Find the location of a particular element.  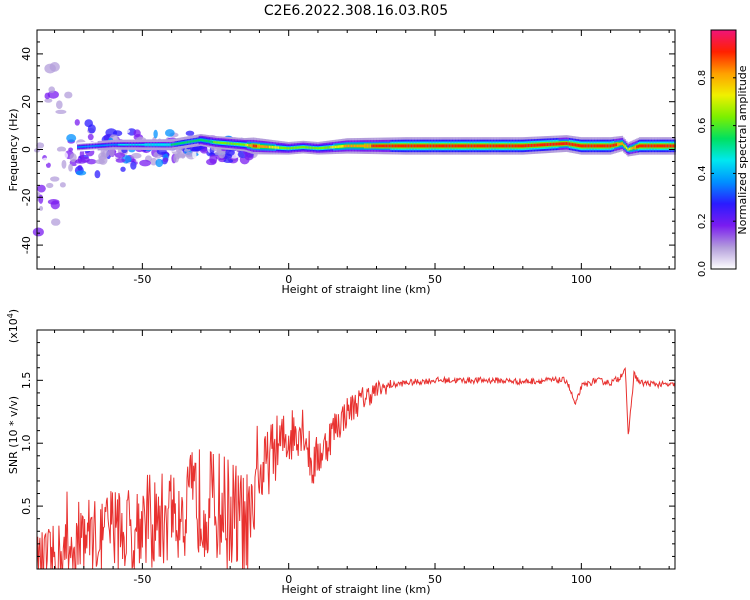

colorbar-label: Normalized spectral amplitude is located at coordinates (742, 149).